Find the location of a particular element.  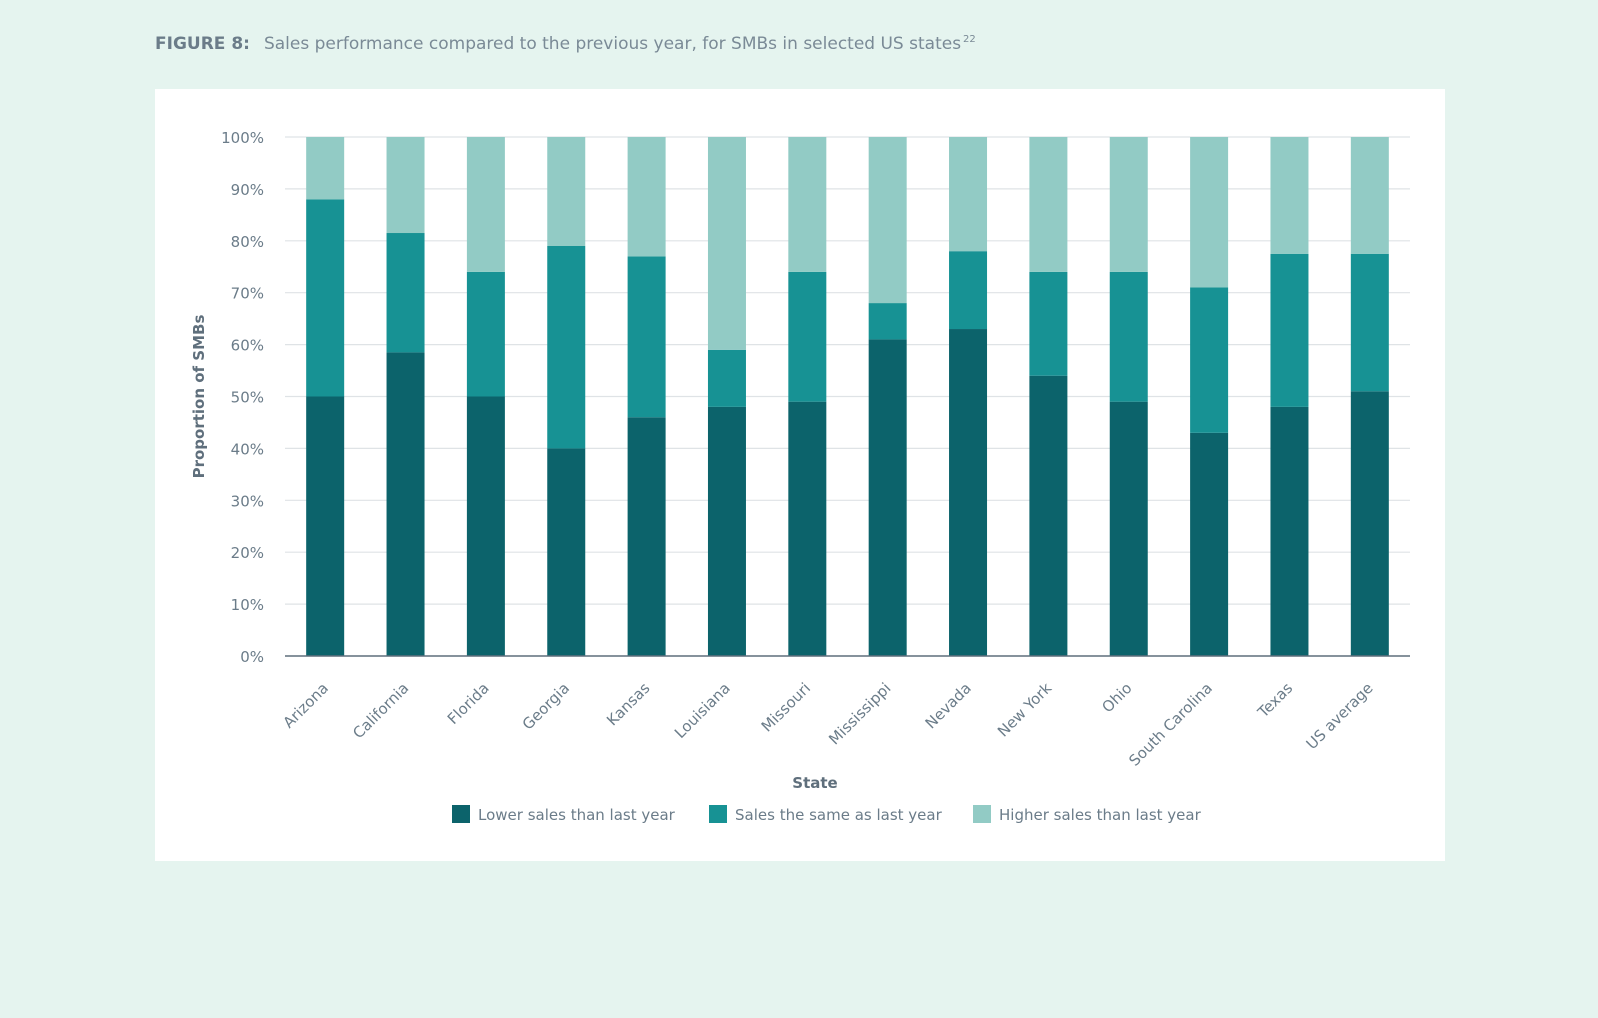

y-axis-label: Proportion of SMBs is located at coordinates (199, 397).